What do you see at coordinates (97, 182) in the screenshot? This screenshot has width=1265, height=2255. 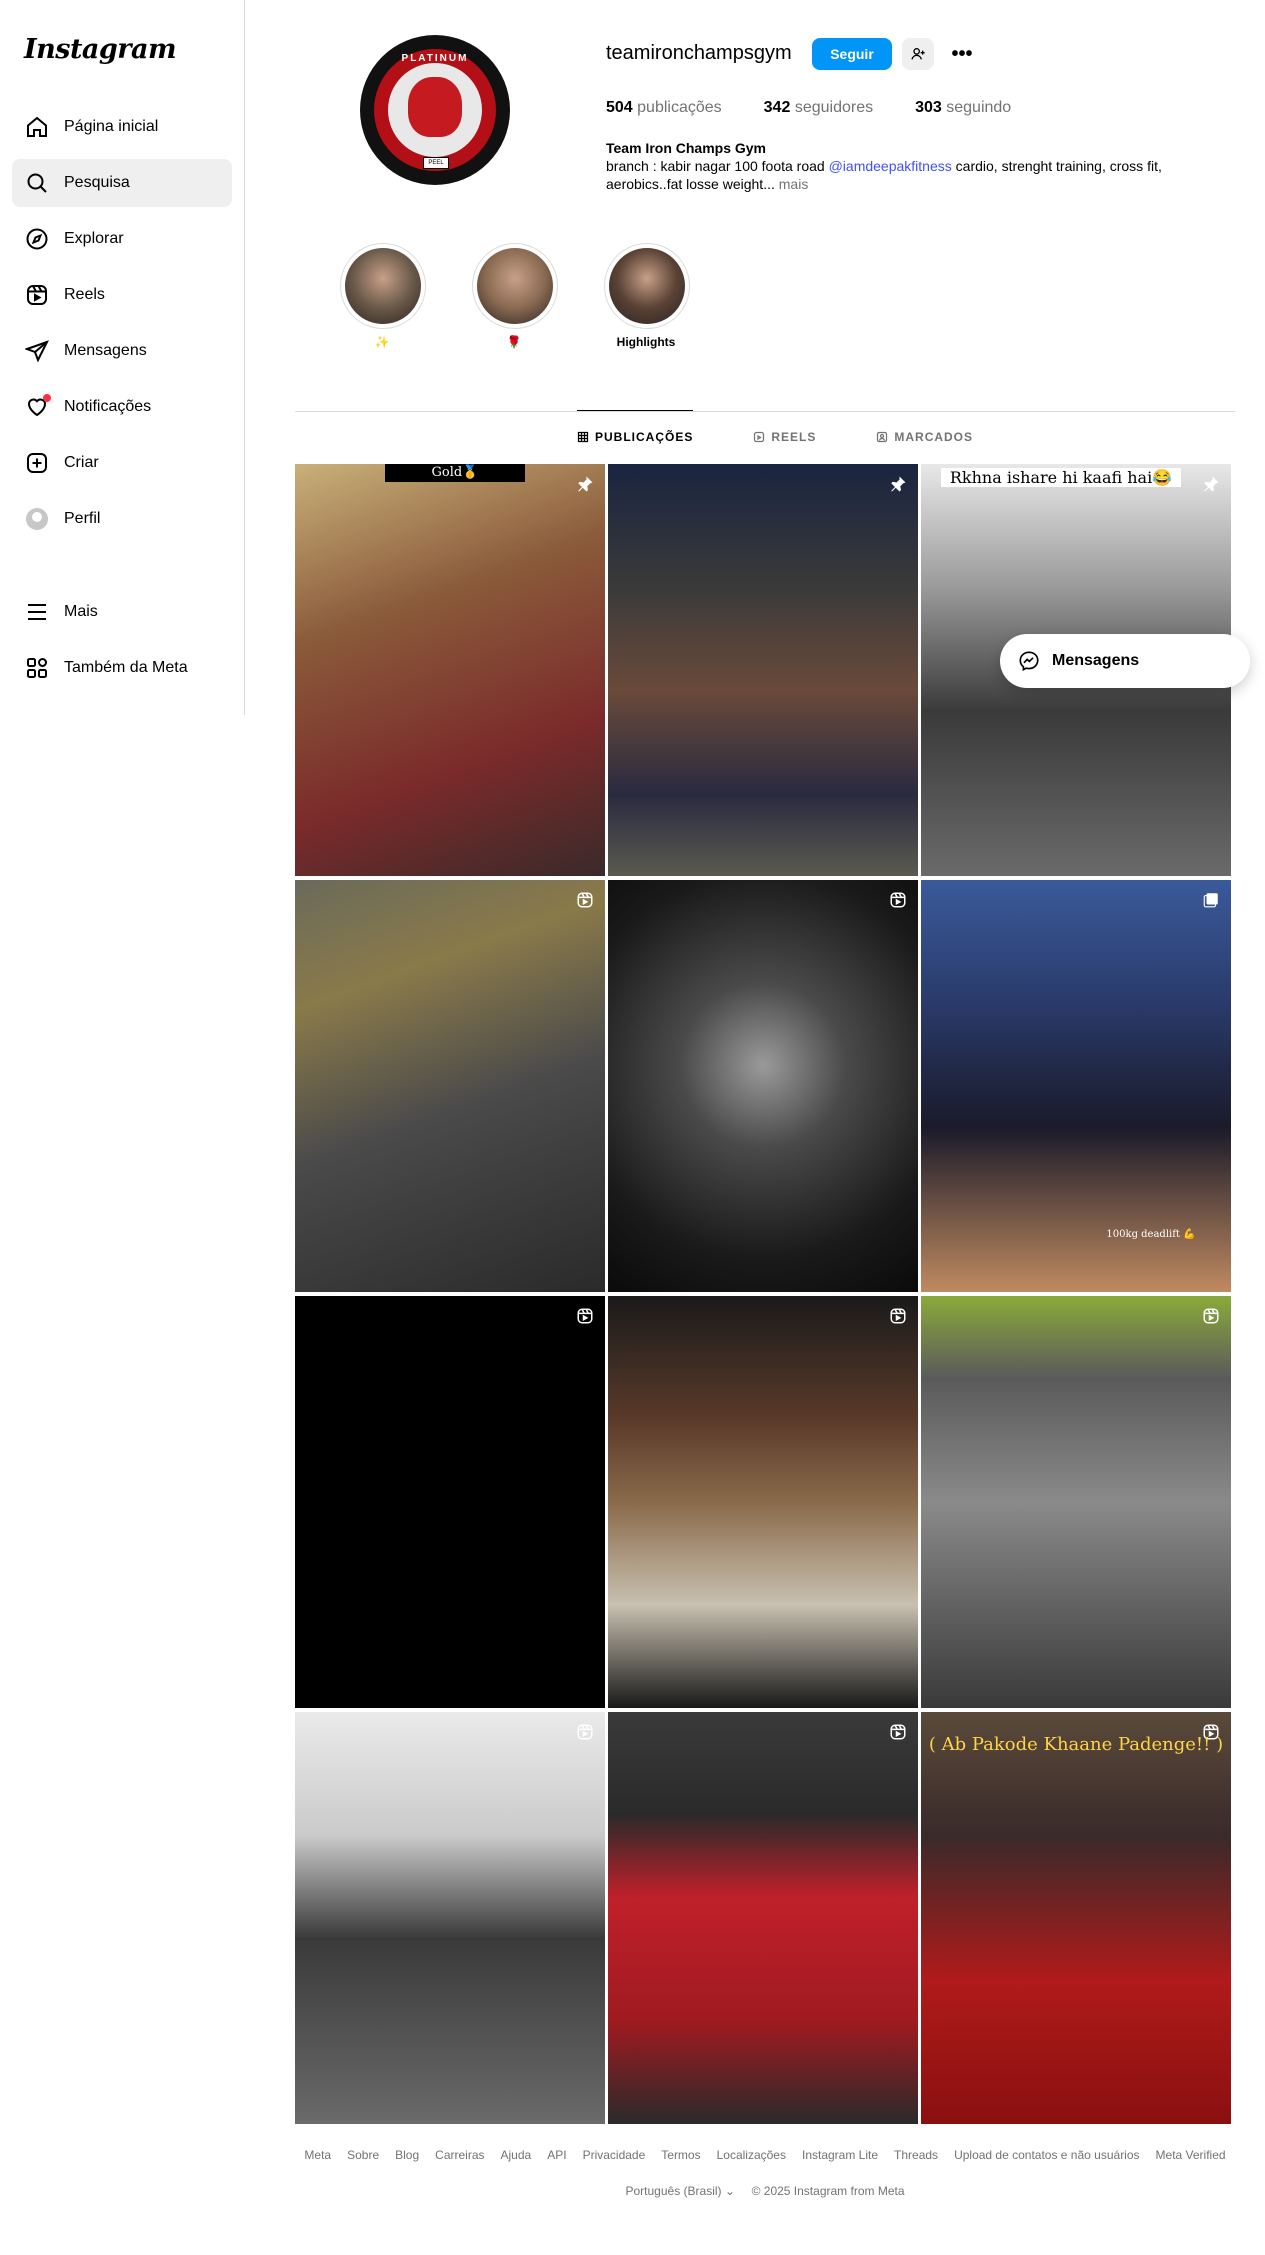 I see `sidebar-item-label: Pesquisa` at bounding box center [97, 182].